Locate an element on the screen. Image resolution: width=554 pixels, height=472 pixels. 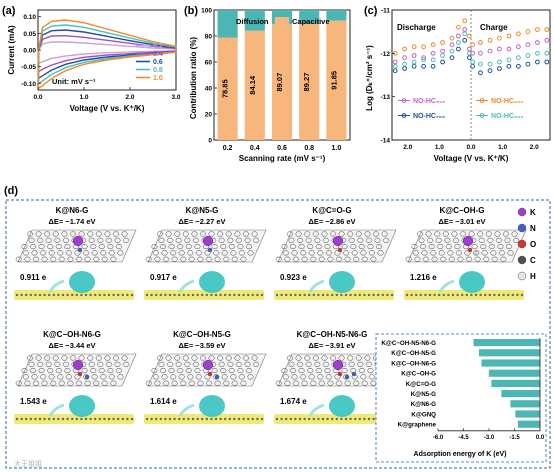
panel-a-xtick-label: 2.0 is located at coordinates (129, 97).